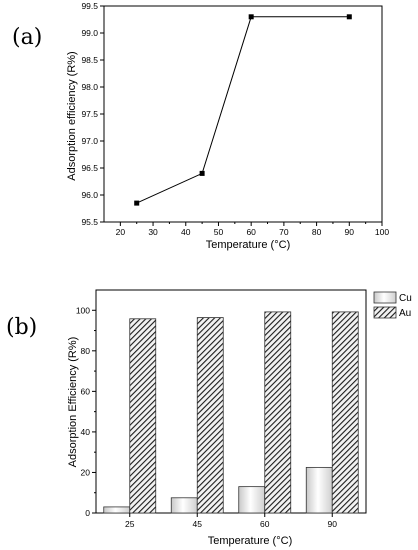  Describe the element at coordinates (73, 402) in the screenshot. I see `chart-b-y-axis-title: Adsorption Efficiency (R%)` at that location.